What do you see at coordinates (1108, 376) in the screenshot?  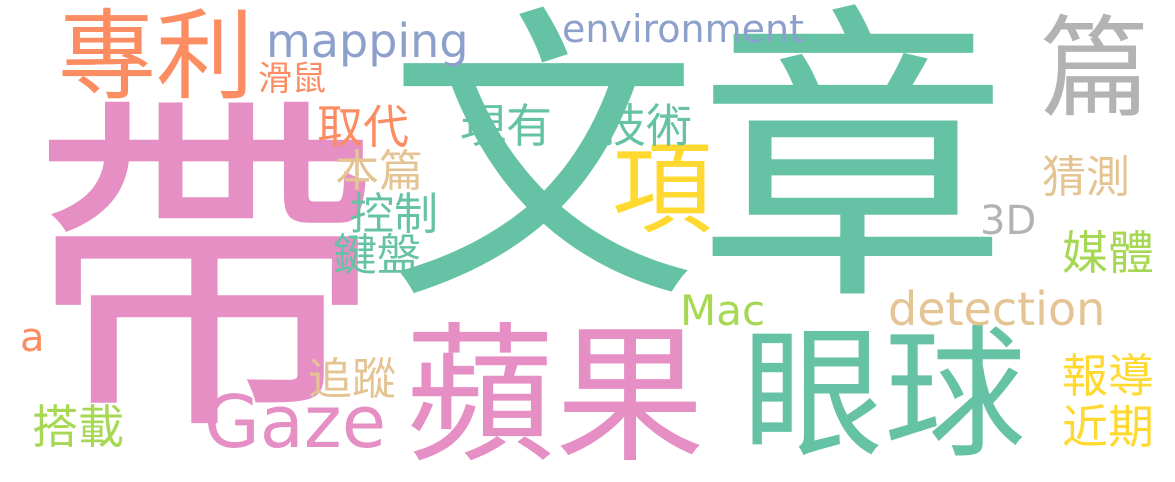 I see `word-baodao: 報導` at bounding box center [1108, 376].